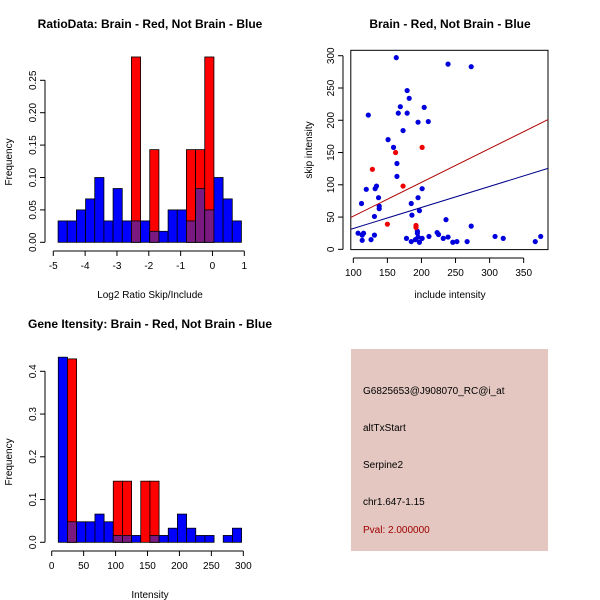  Describe the element at coordinates (147, 566) in the screenshot. I see `intensity-hist-x-tick-label: 150` at that location.